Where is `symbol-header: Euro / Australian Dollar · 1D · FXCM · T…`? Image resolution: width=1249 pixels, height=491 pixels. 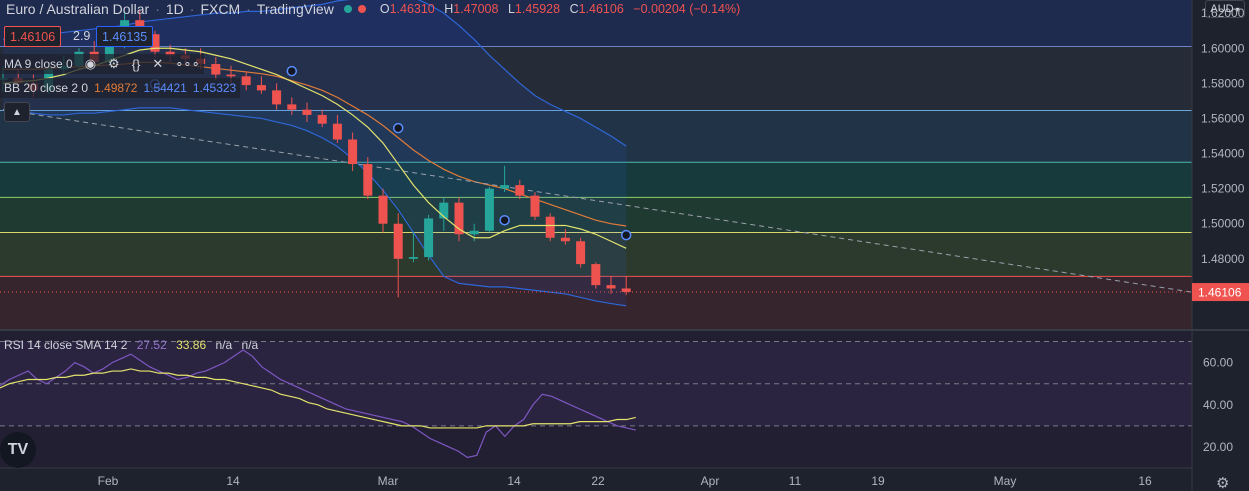
symbol-header: Euro / Australian Dollar · 1D · FXCM · T… is located at coordinates (373, 9).